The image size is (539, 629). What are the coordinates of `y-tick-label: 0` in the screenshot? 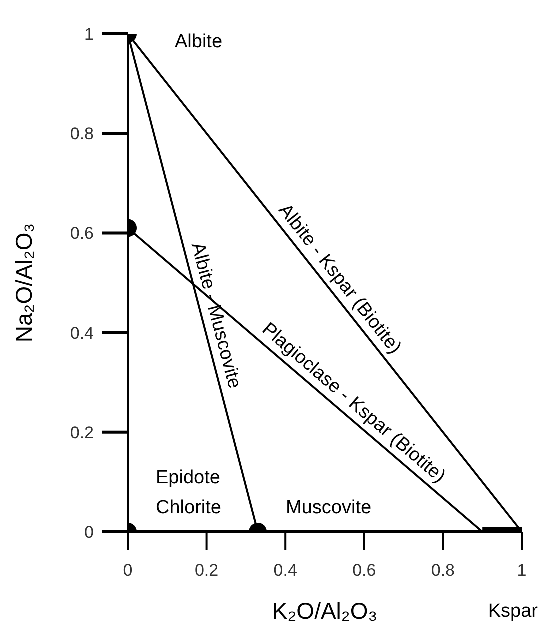 It's located at (89, 532).